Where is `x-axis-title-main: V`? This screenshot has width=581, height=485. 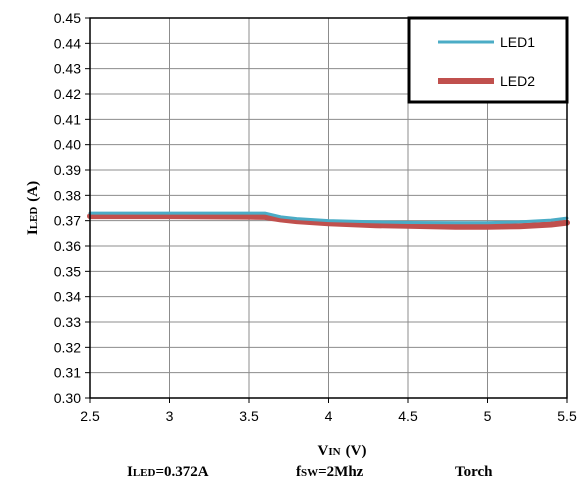 x-axis-title-main: V is located at coordinates (323, 451).